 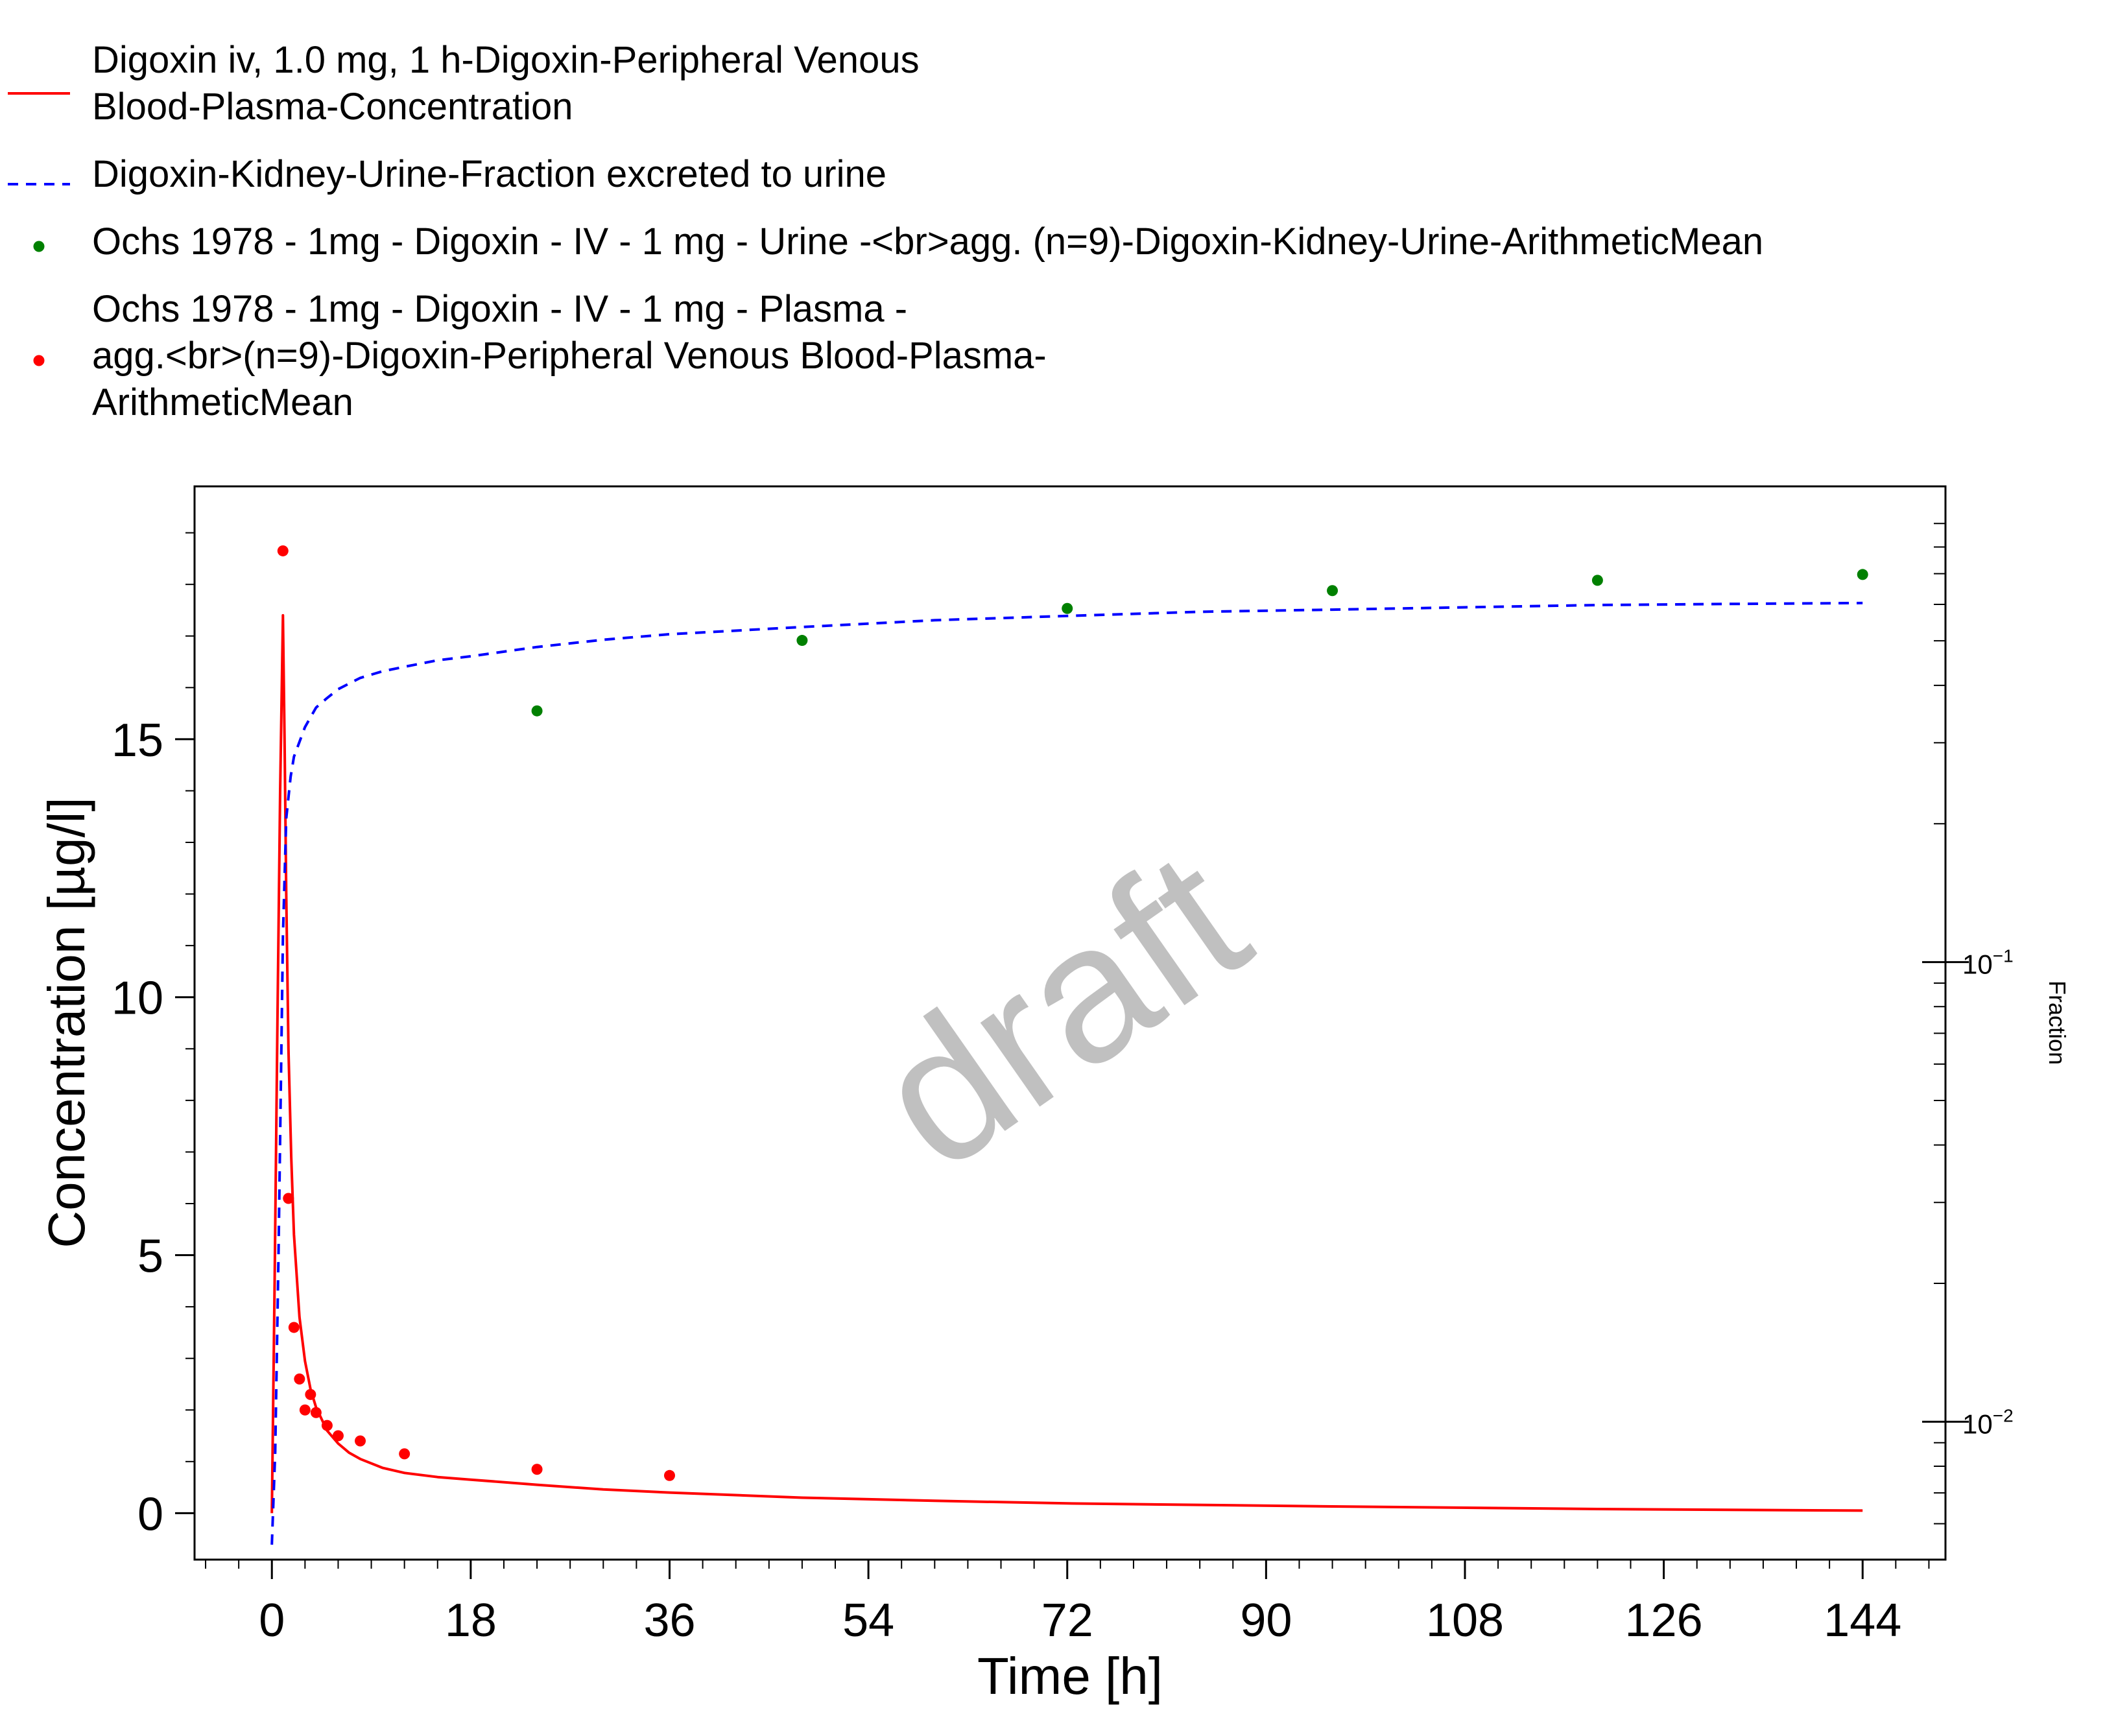 What do you see at coordinates (66, 1022) in the screenshot?
I see `y-axis-label: Concentration [µg/l]` at bounding box center [66, 1022].